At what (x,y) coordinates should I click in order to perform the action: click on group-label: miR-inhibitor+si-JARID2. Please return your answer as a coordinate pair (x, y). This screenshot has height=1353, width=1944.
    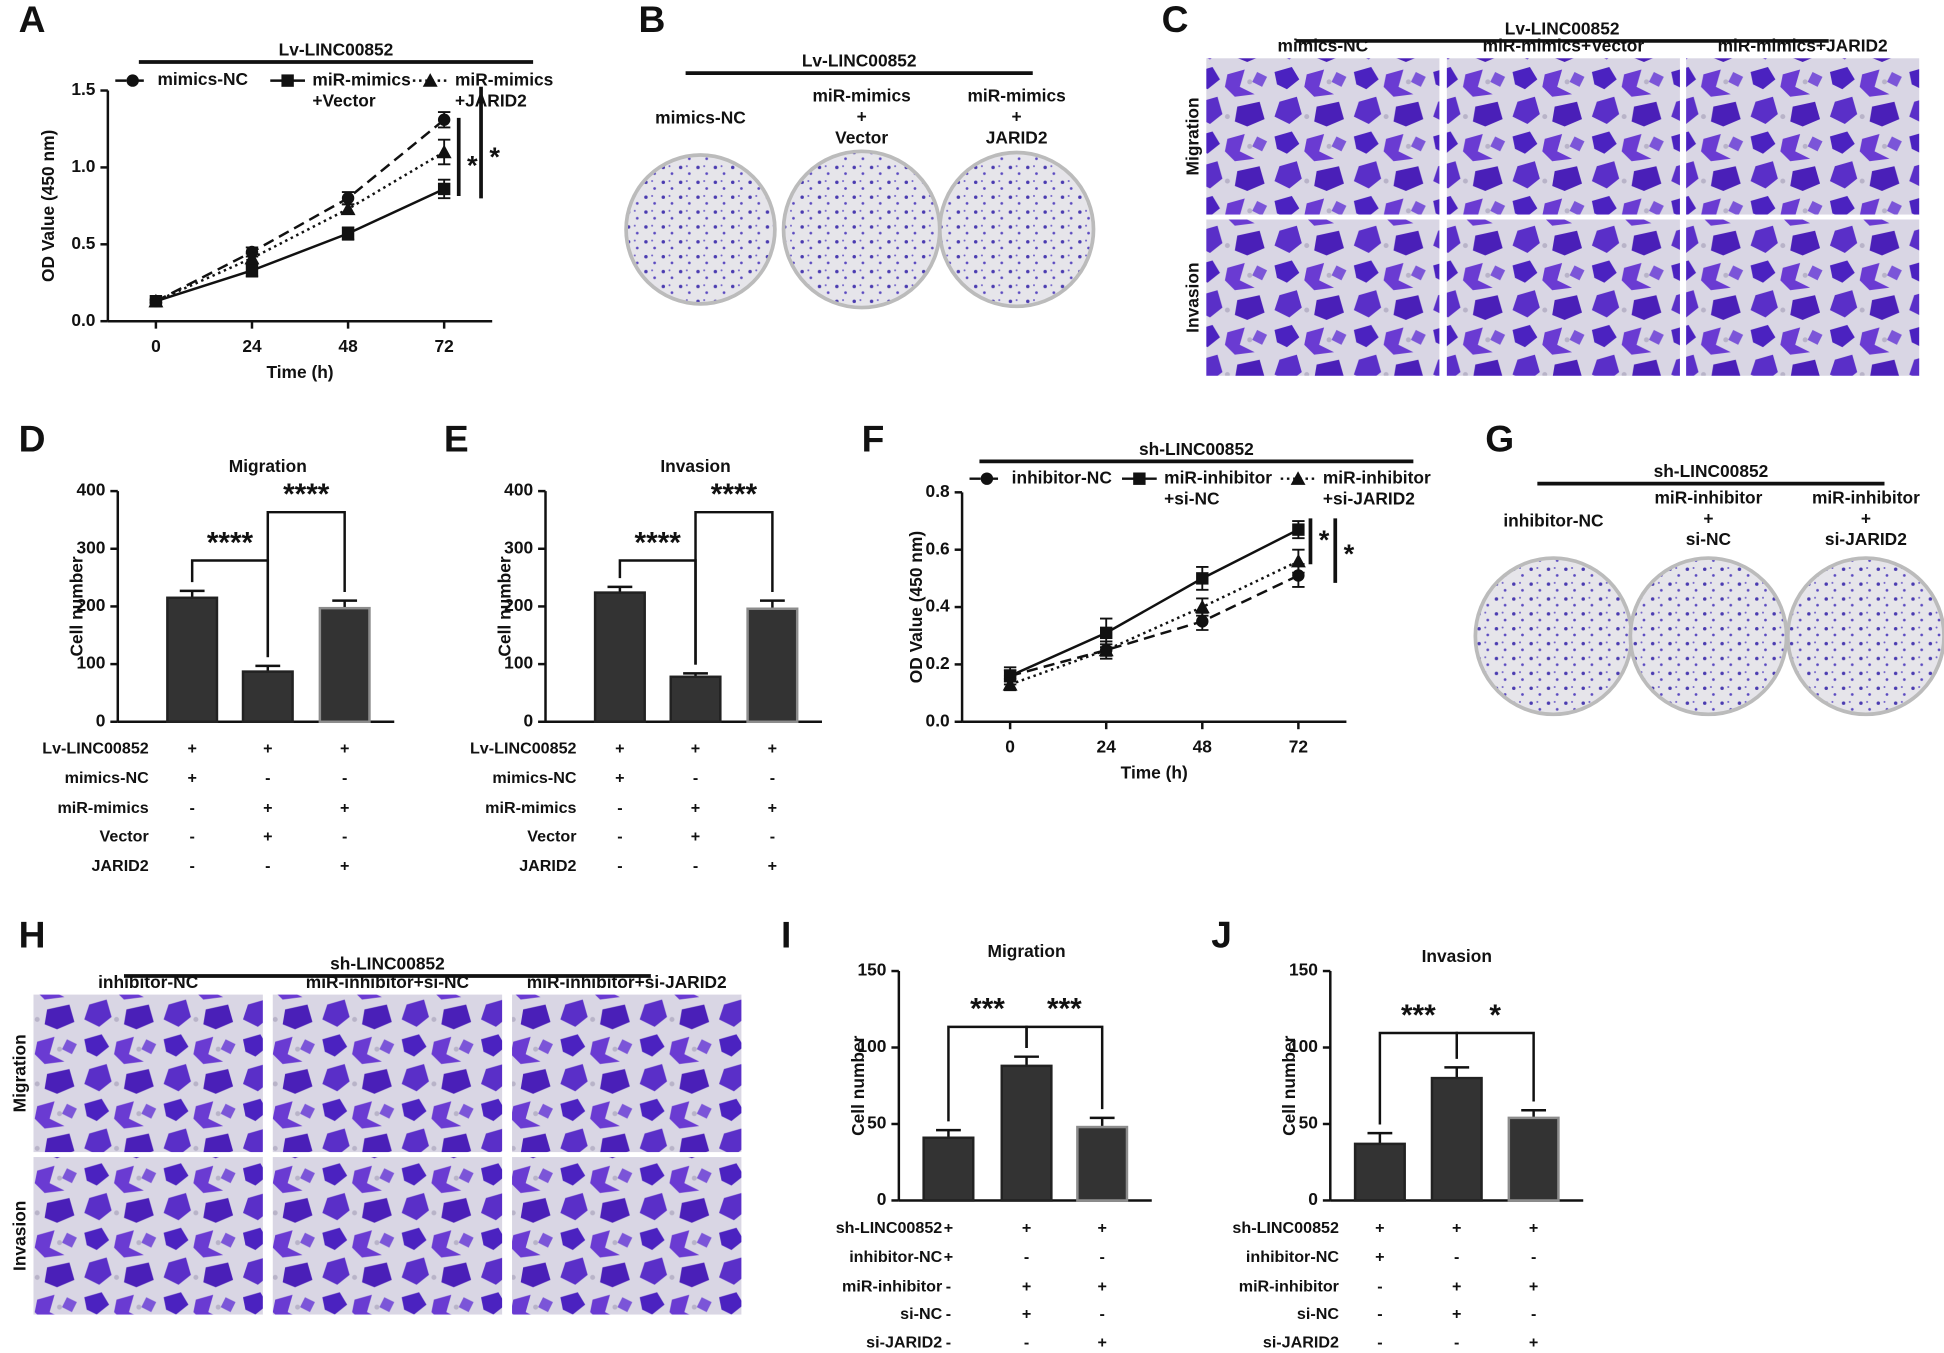
    Looking at the image, I should click on (627, 982).